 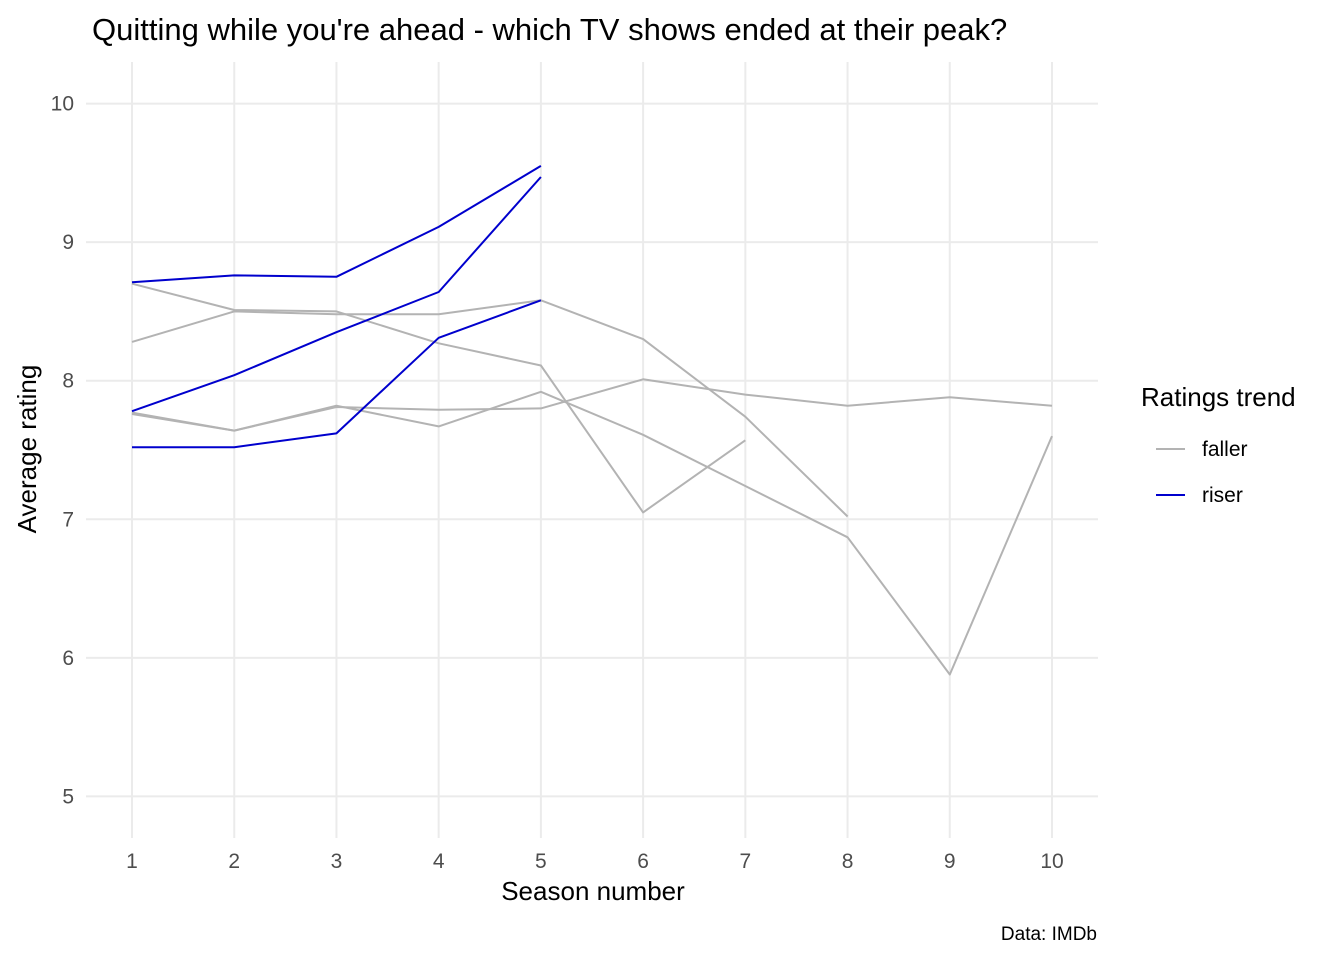 What do you see at coordinates (1049, 934) in the screenshot?
I see `caption: Data: IMDb` at bounding box center [1049, 934].